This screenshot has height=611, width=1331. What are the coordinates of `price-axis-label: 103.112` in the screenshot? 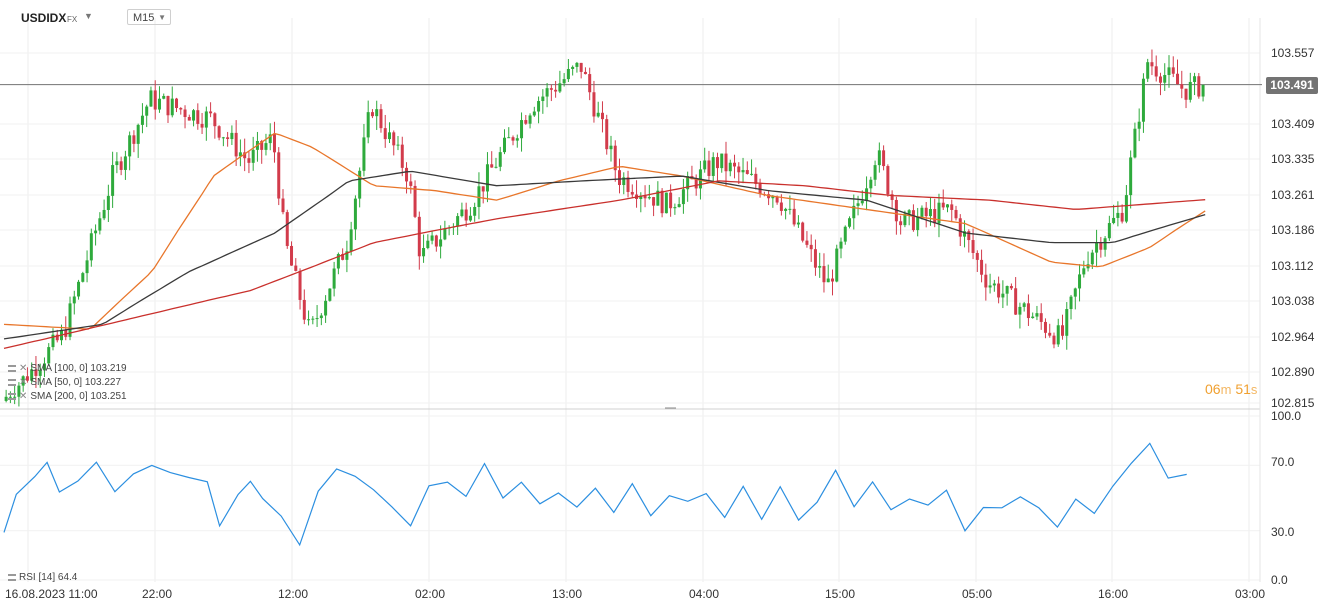 It's located at (1292, 266).